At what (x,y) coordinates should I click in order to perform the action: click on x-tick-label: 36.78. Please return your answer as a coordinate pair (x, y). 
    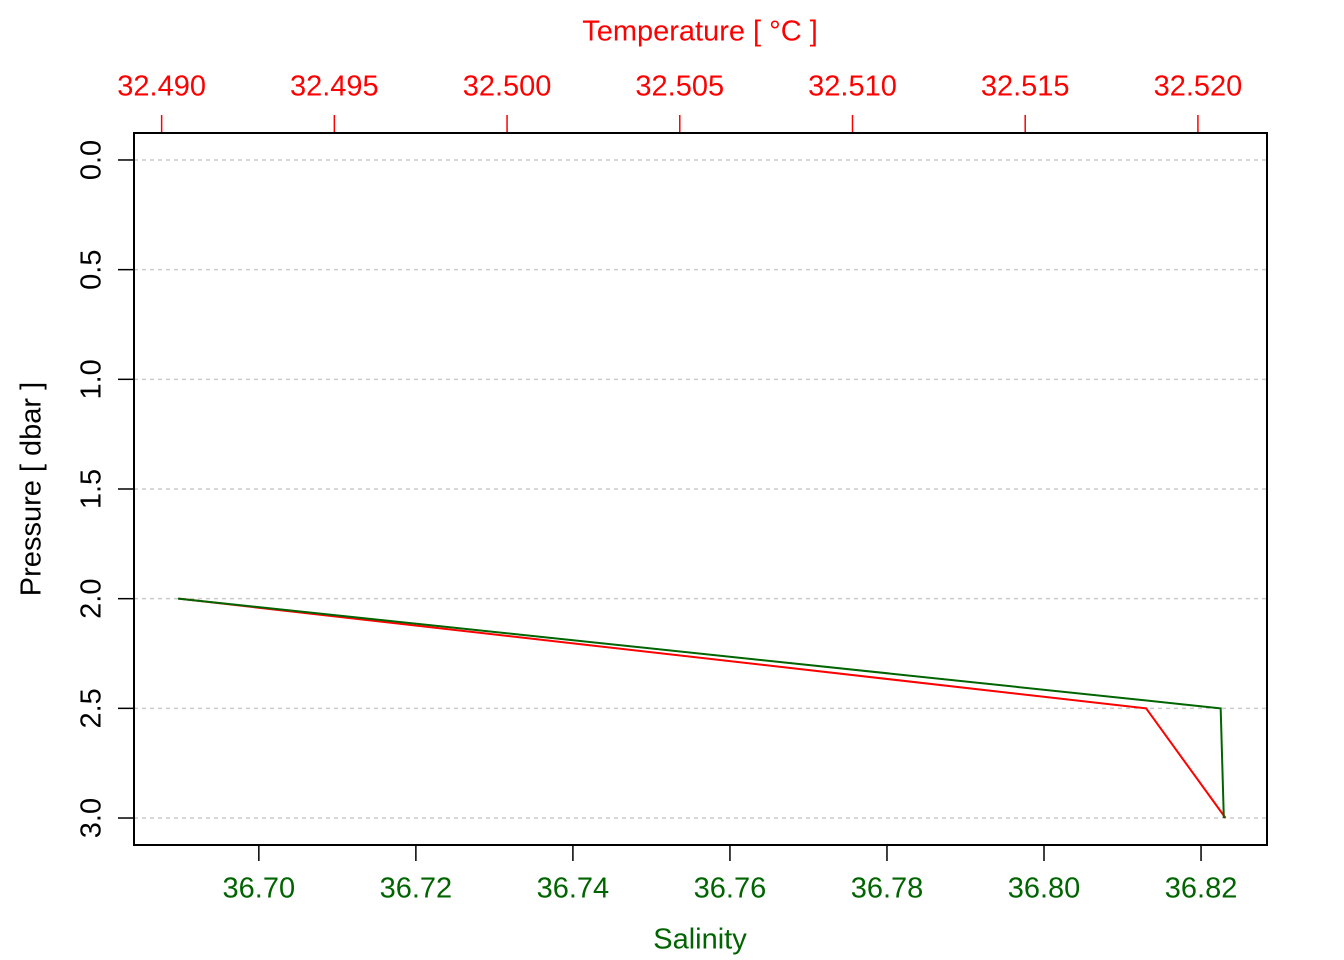
    Looking at the image, I should click on (887, 889).